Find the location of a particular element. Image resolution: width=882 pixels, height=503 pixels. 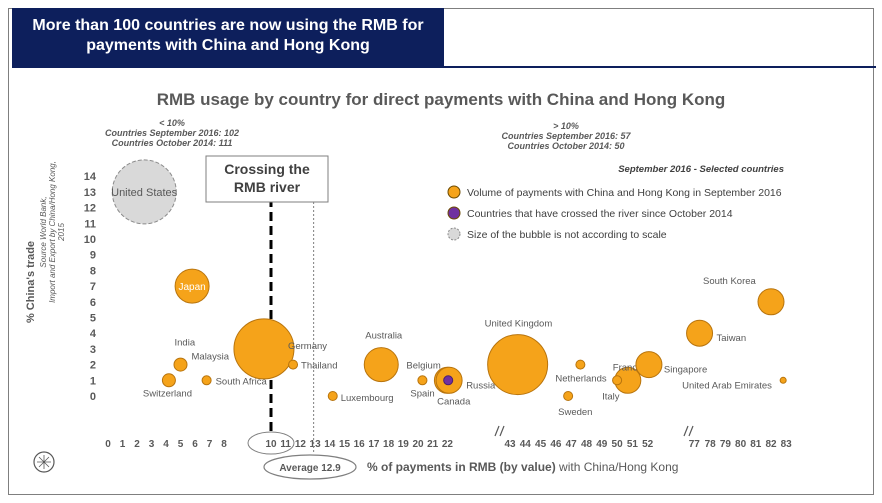

point-label: Germany is located at coordinates (307, 346).